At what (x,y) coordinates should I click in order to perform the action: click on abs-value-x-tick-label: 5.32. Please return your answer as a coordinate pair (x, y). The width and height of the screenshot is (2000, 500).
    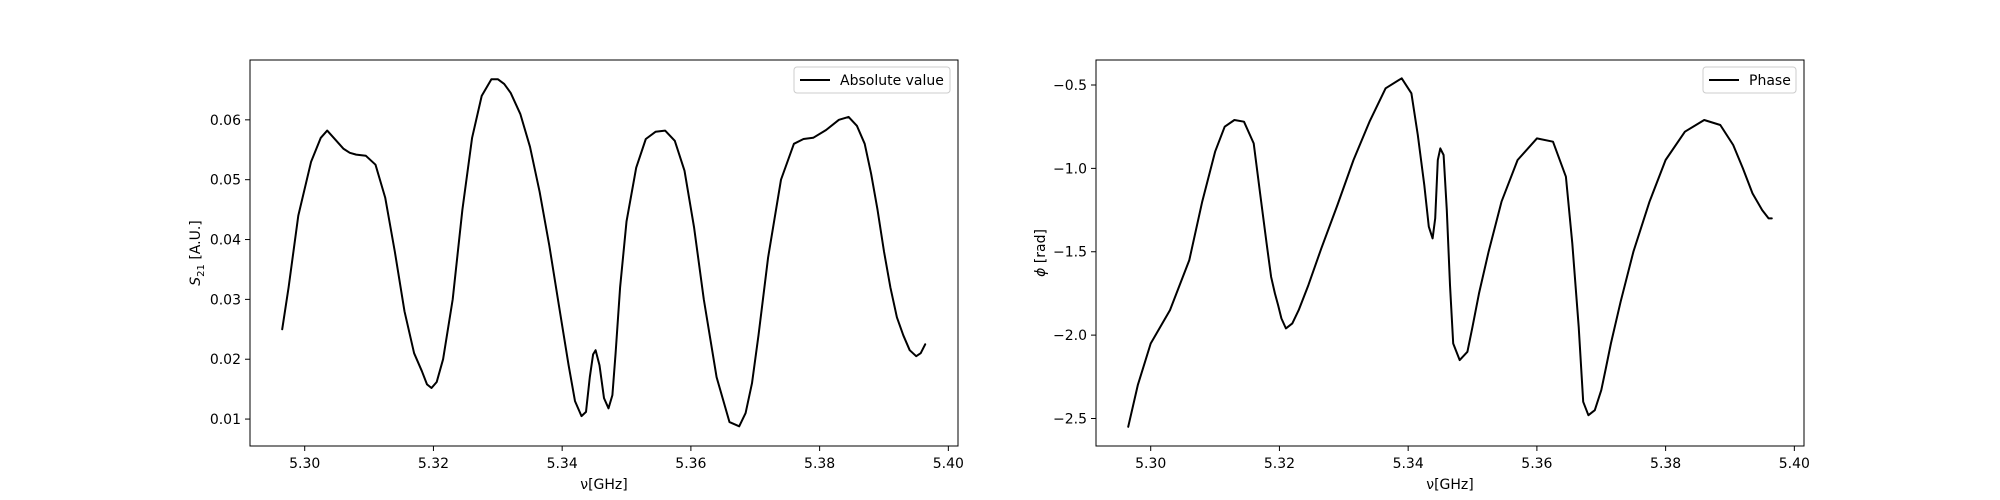
    Looking at the image, I should click on (433, 464).